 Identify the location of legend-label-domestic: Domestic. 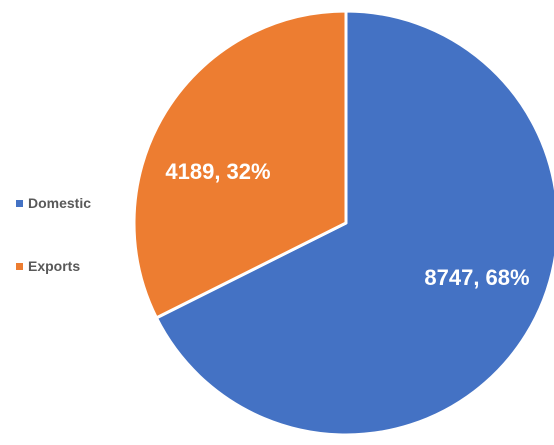
(60, 203).